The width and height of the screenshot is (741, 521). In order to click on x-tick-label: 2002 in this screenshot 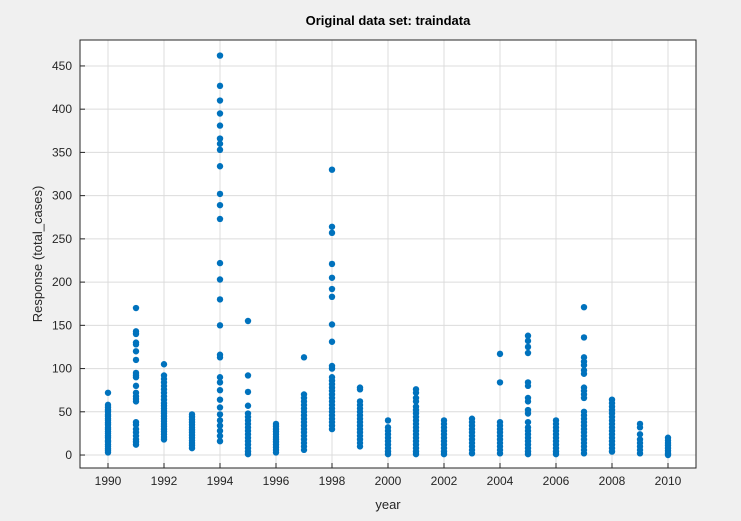, I will do `click(444, 481)`.